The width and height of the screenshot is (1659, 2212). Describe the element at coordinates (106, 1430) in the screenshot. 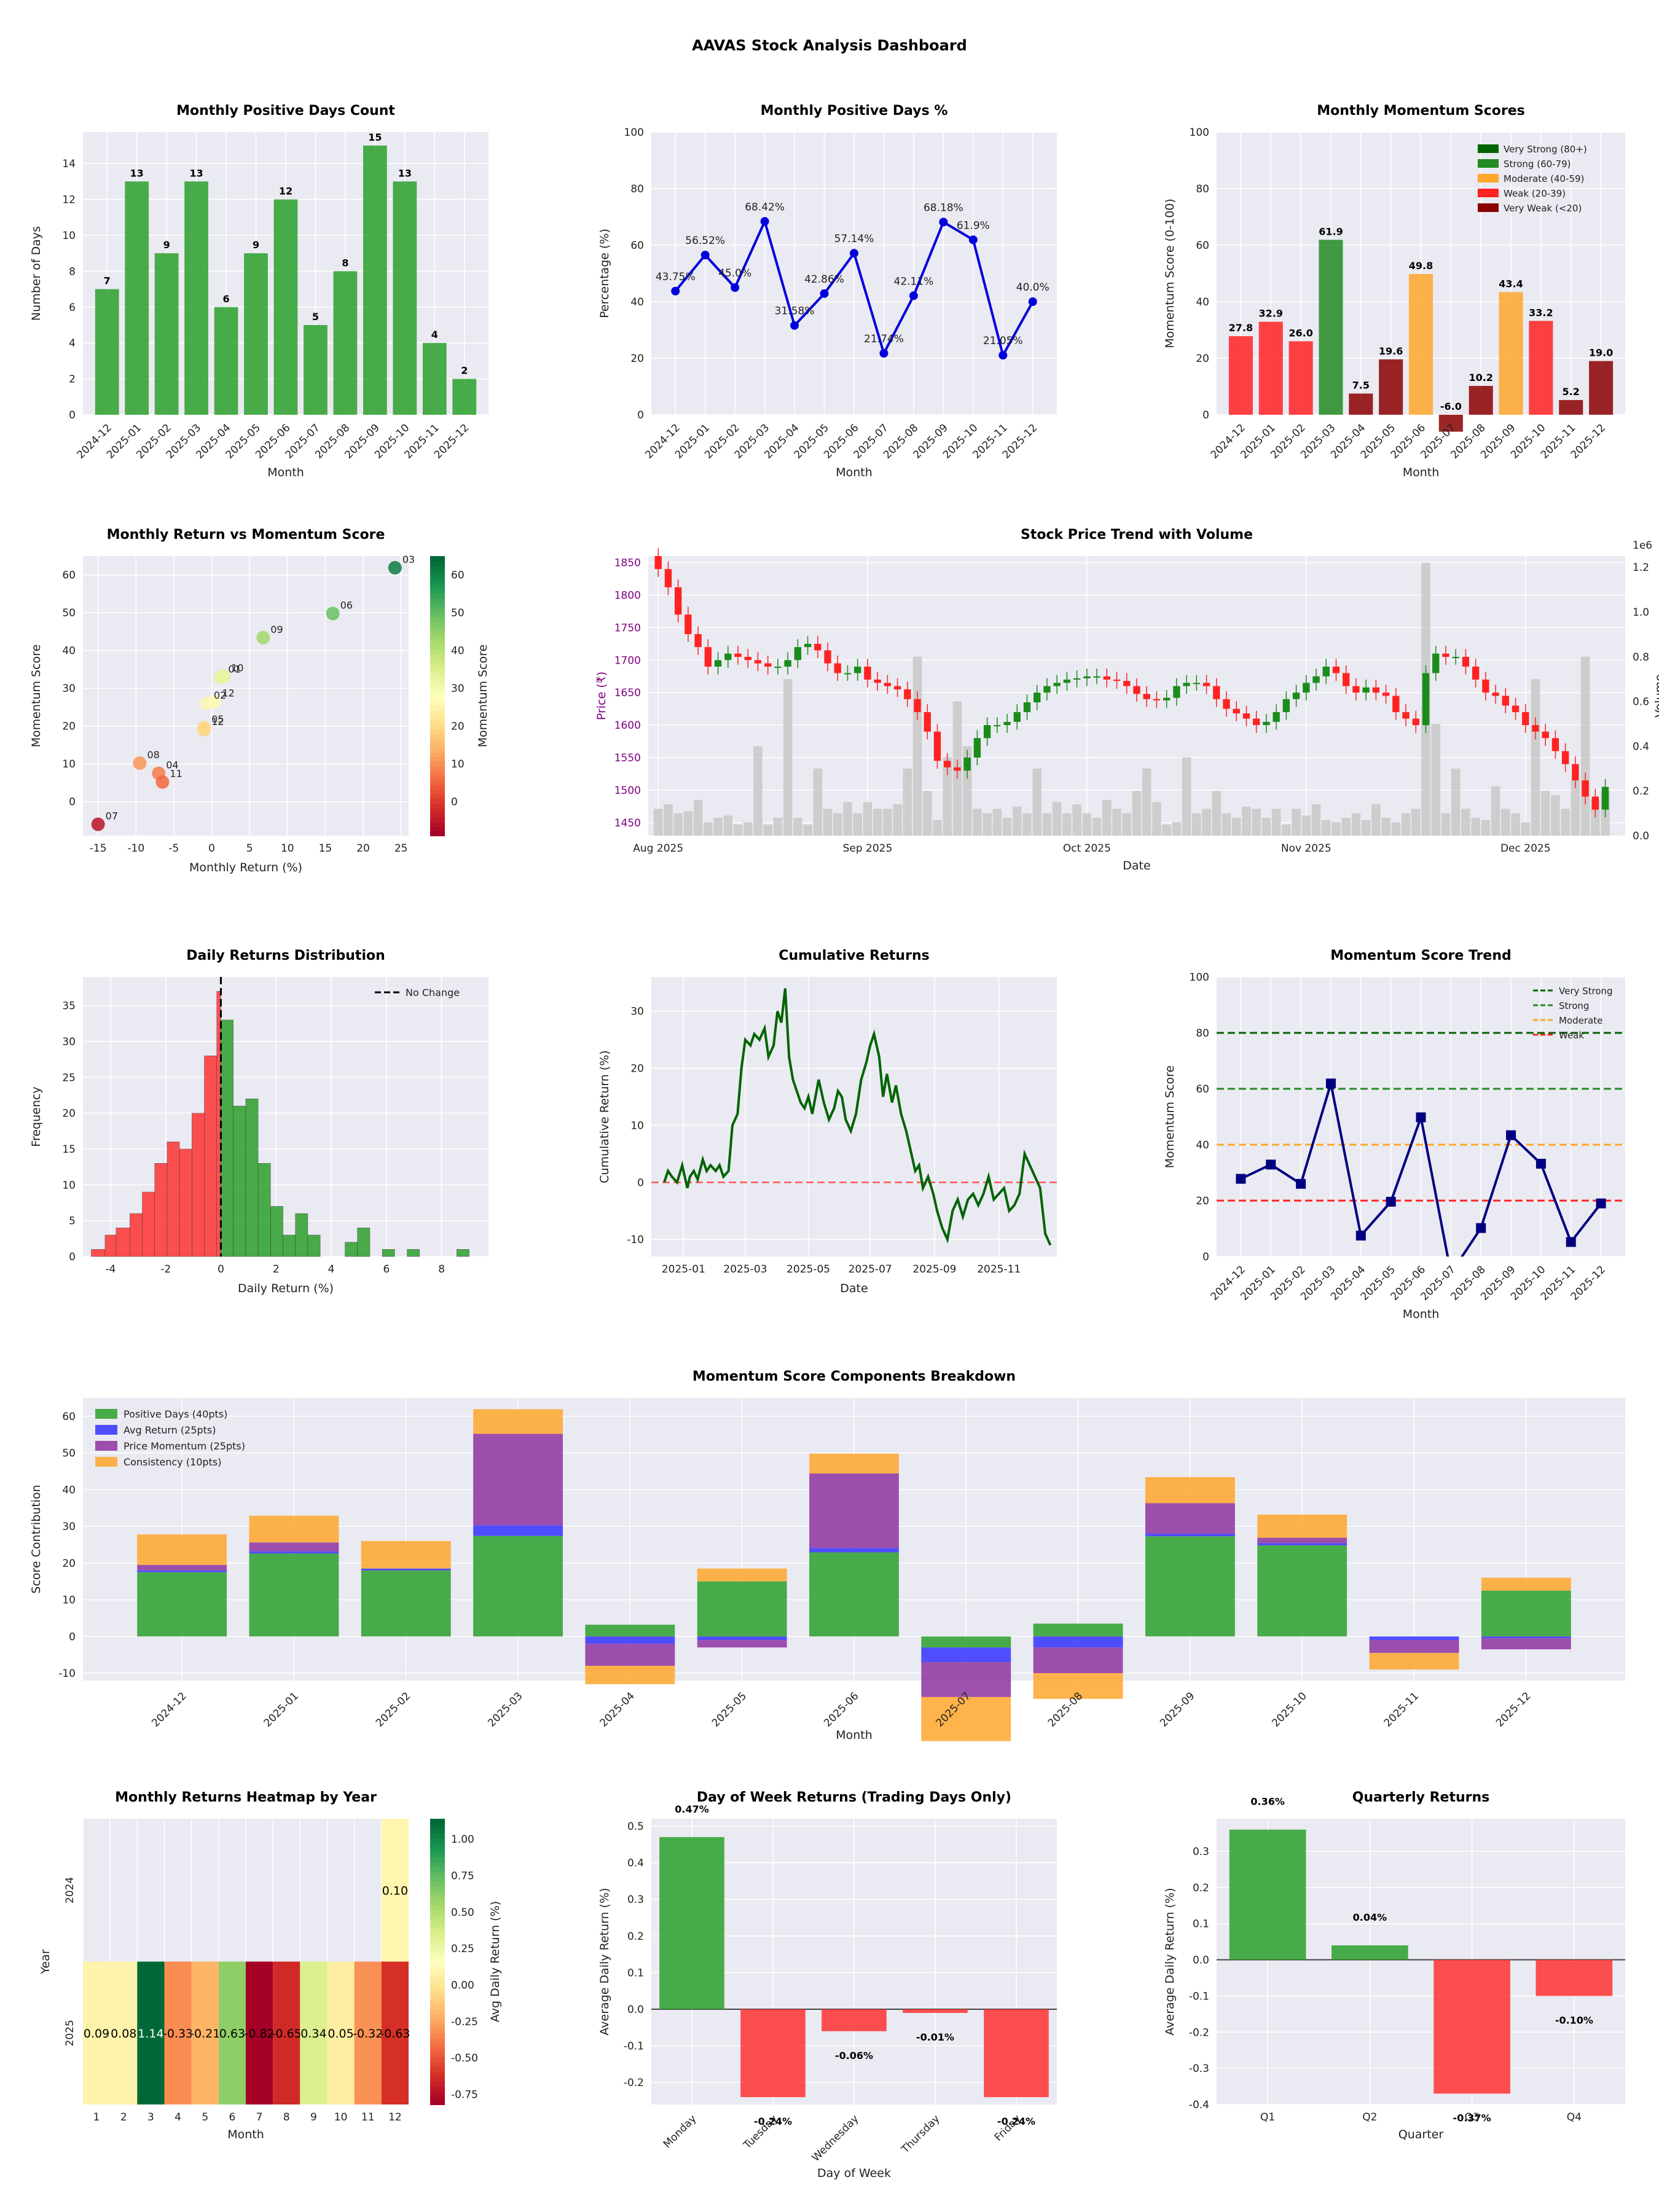

I see `legend-swatch` at that location.